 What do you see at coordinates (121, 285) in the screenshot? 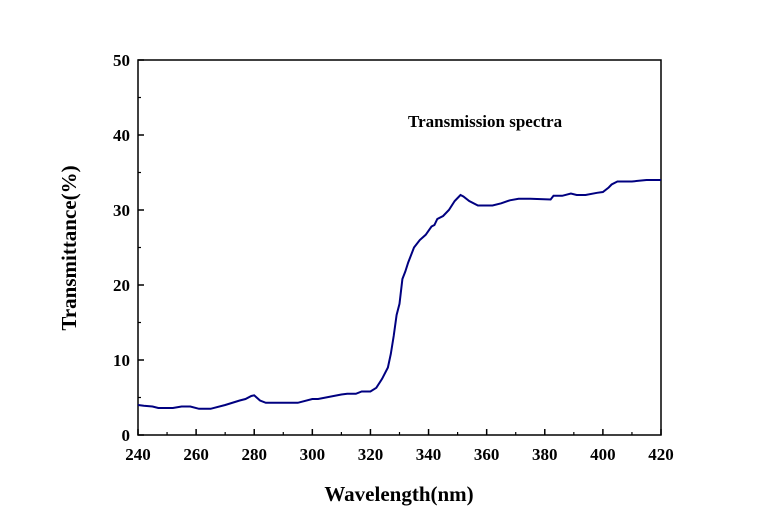
I see `y-tick-label: 20` at bounding box center [121, 285].